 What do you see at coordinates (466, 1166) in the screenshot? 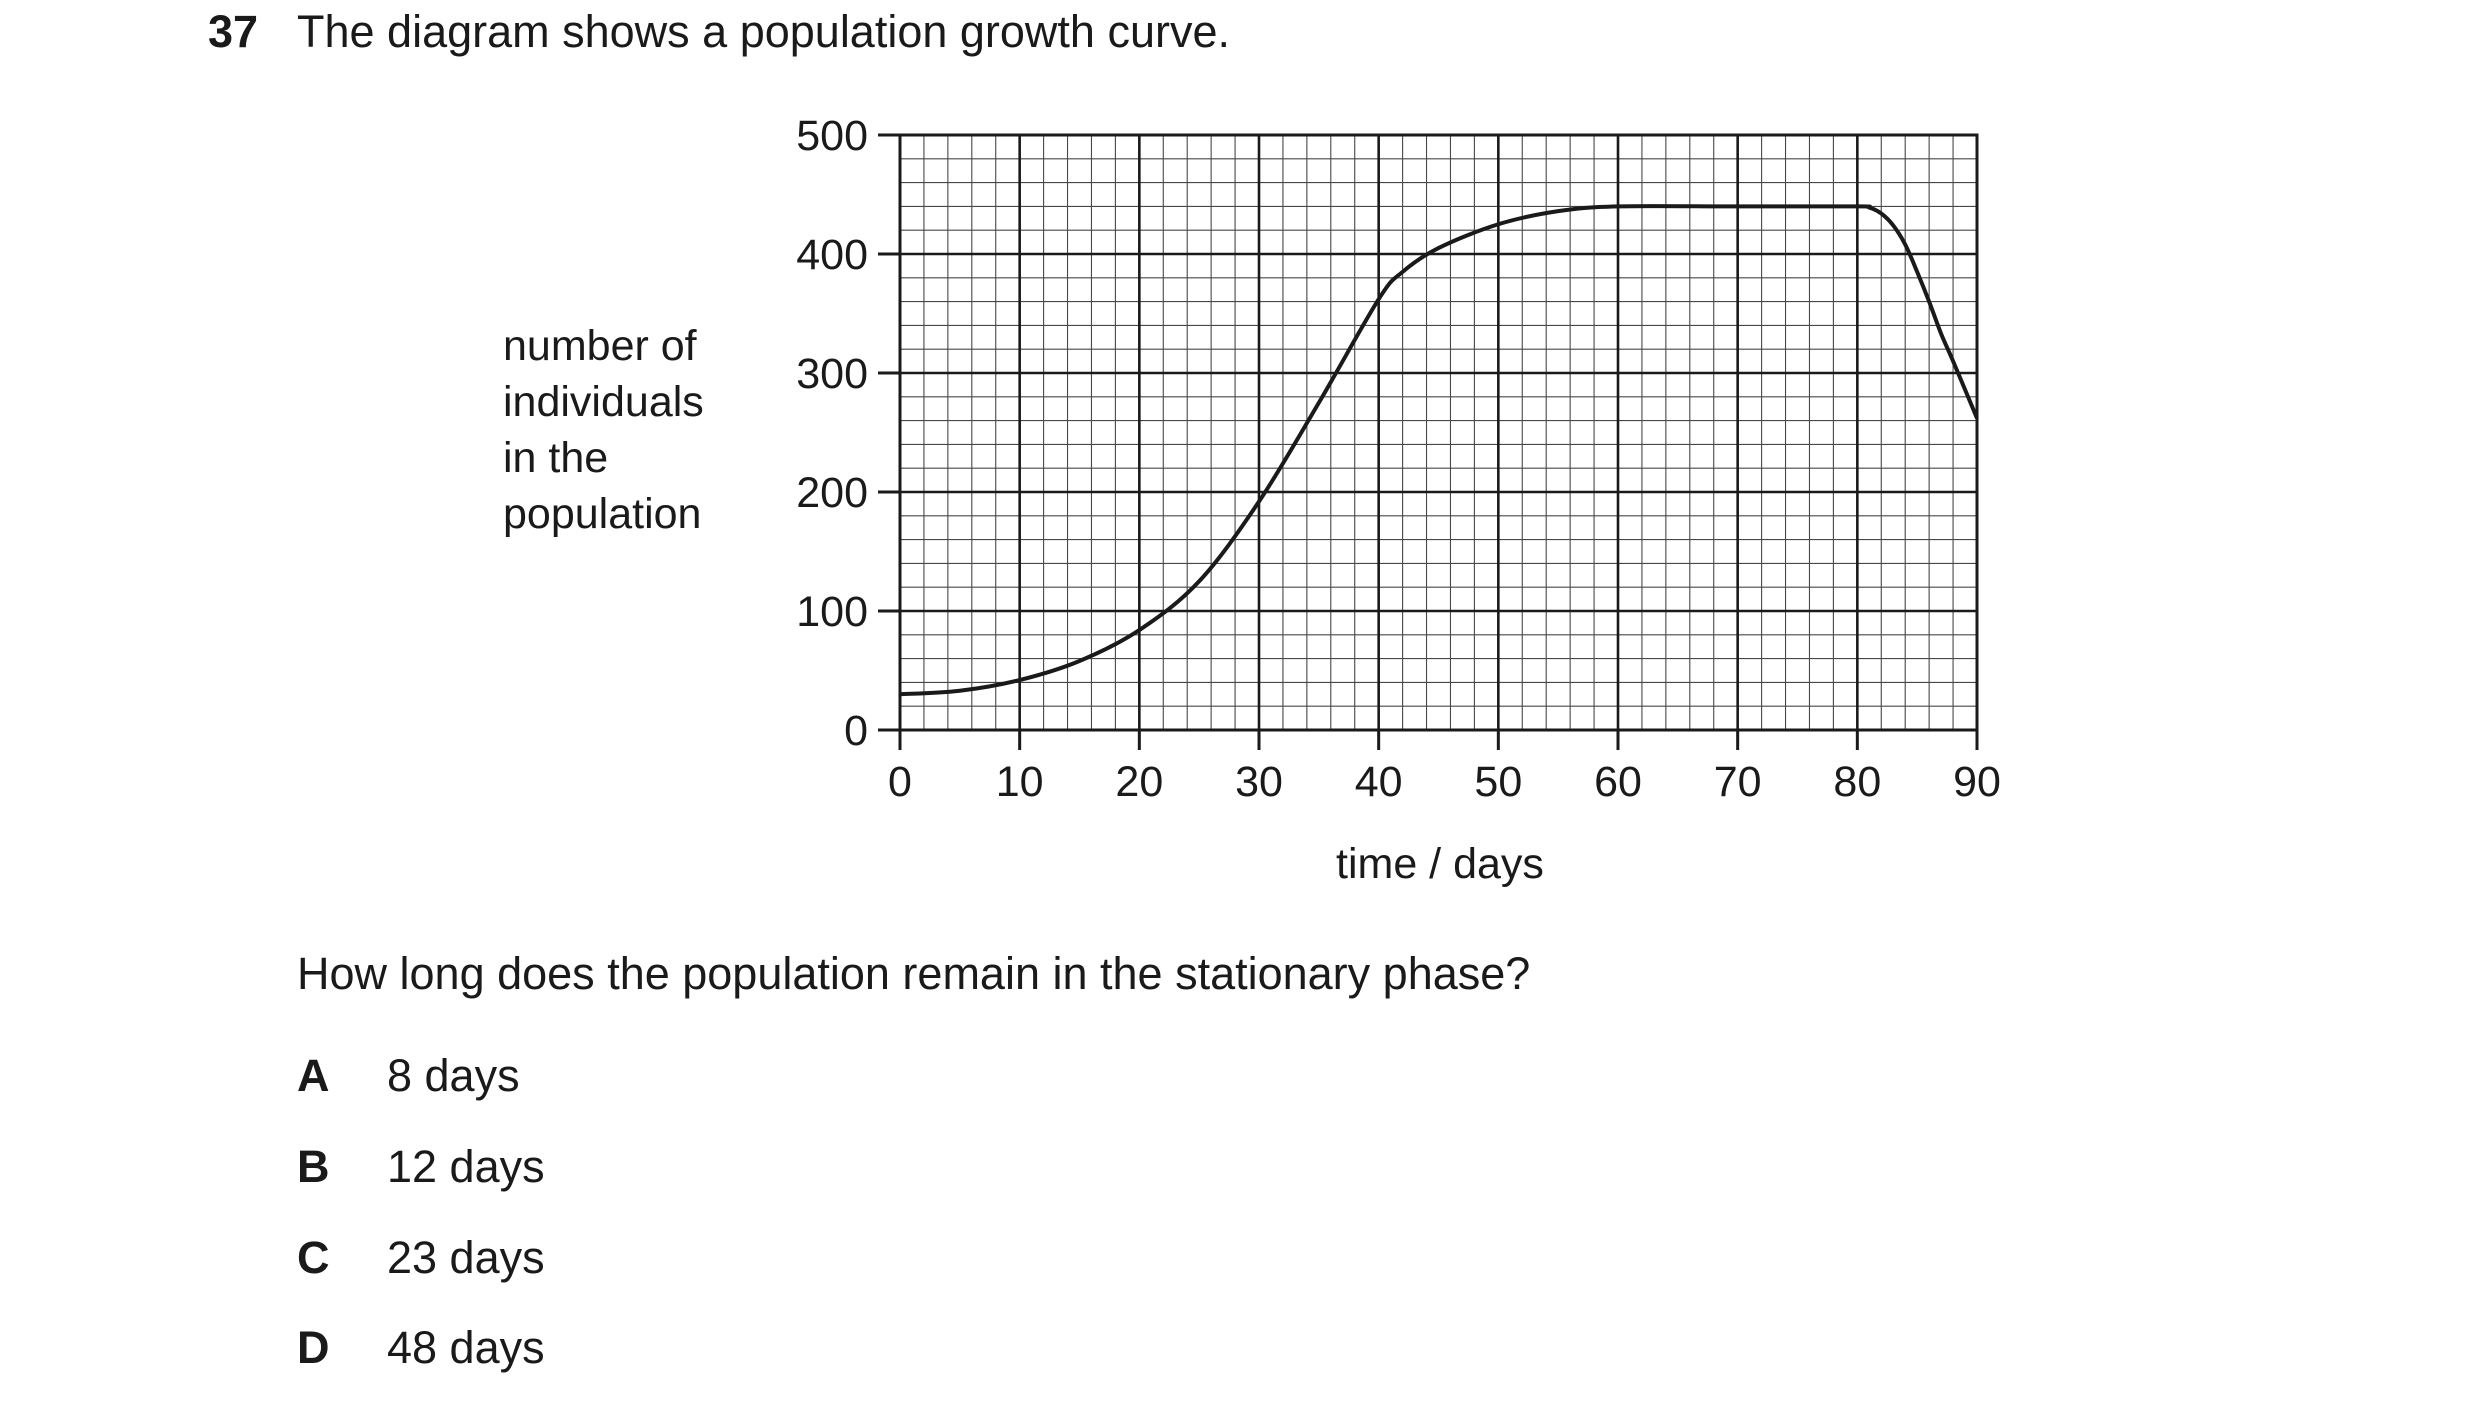
I see `option-b-text: 12 days` at bounding box center [466, 1166].